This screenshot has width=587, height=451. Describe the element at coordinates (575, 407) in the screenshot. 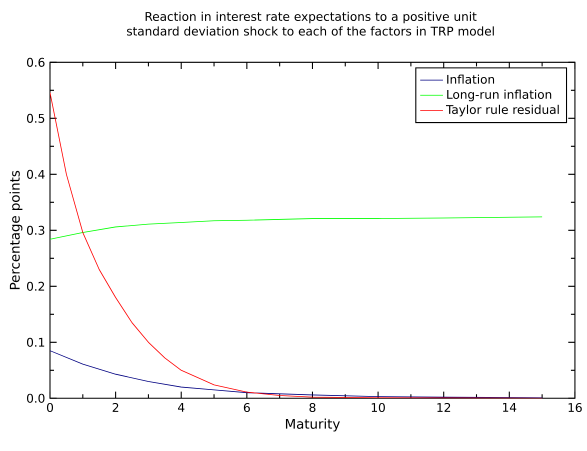

I see `x-tick-label: 16` at that location.